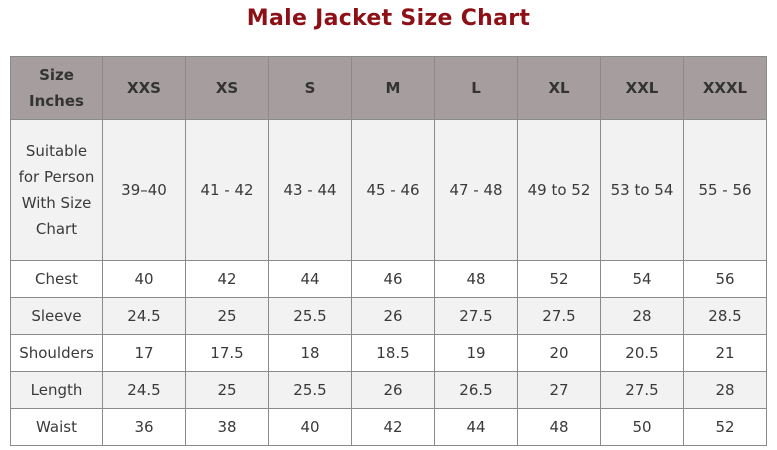  Describe the element at coordinates (642, 279) in the screenshot. I see `table-cell: 54` at that location.